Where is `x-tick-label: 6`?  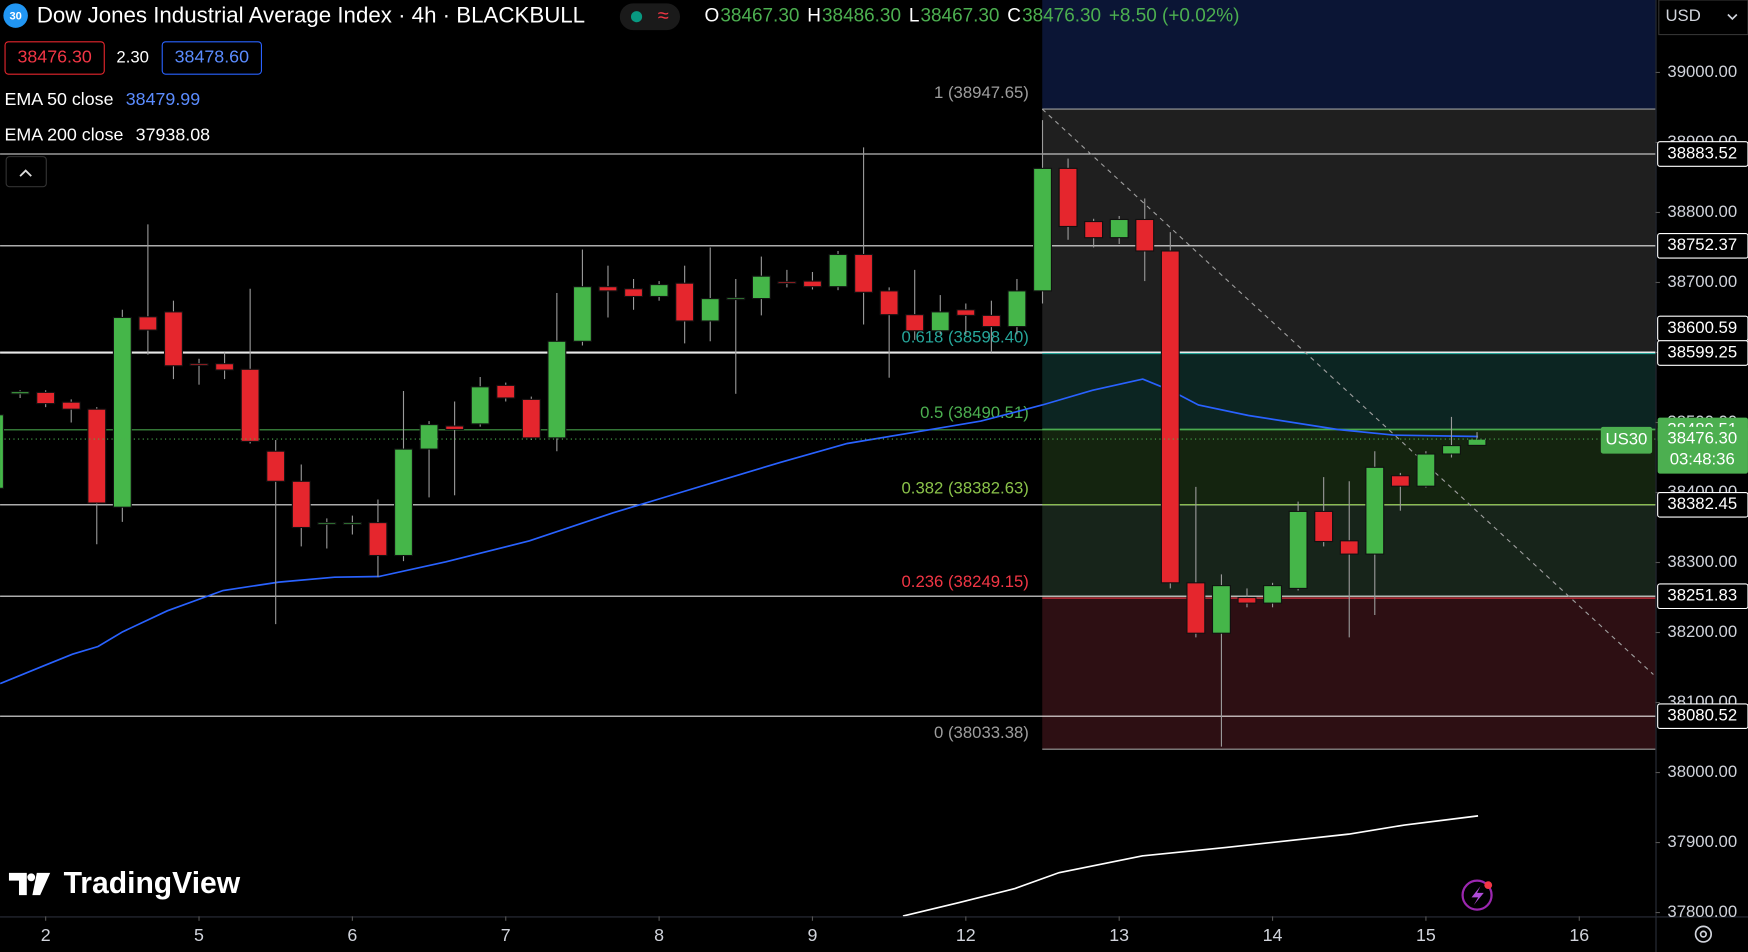
x-tick-label: 6 is located at coordinates (352, 935).